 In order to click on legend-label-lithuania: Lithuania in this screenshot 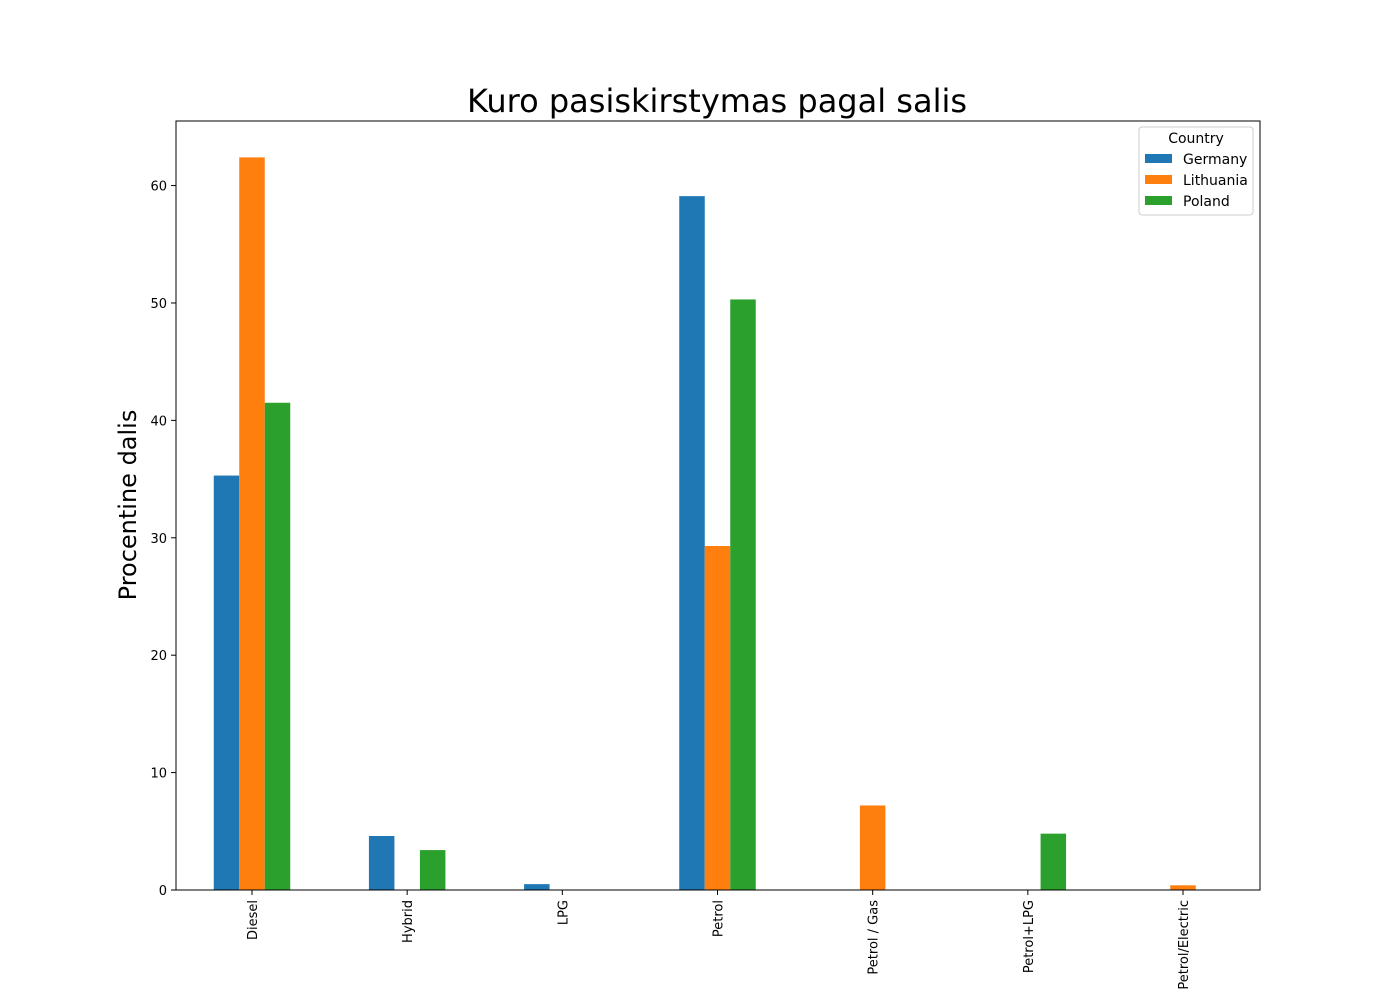, I will do `click(1215, 181)`.